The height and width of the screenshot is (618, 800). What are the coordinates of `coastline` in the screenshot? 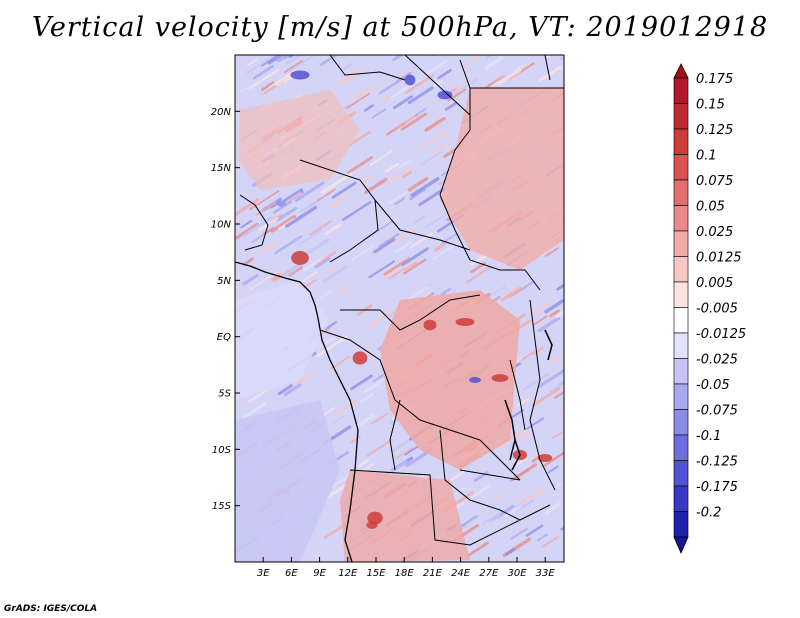 It's located at (297, 411).